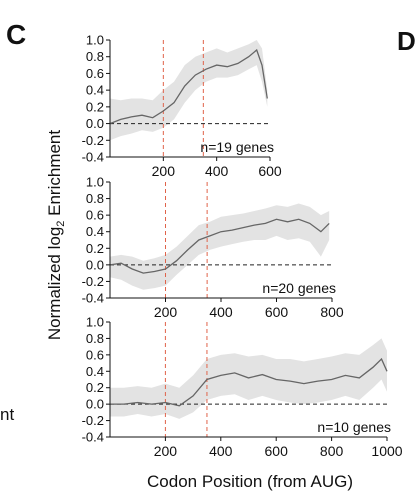  I want to click on panel-letter: C, so click(16, 34).